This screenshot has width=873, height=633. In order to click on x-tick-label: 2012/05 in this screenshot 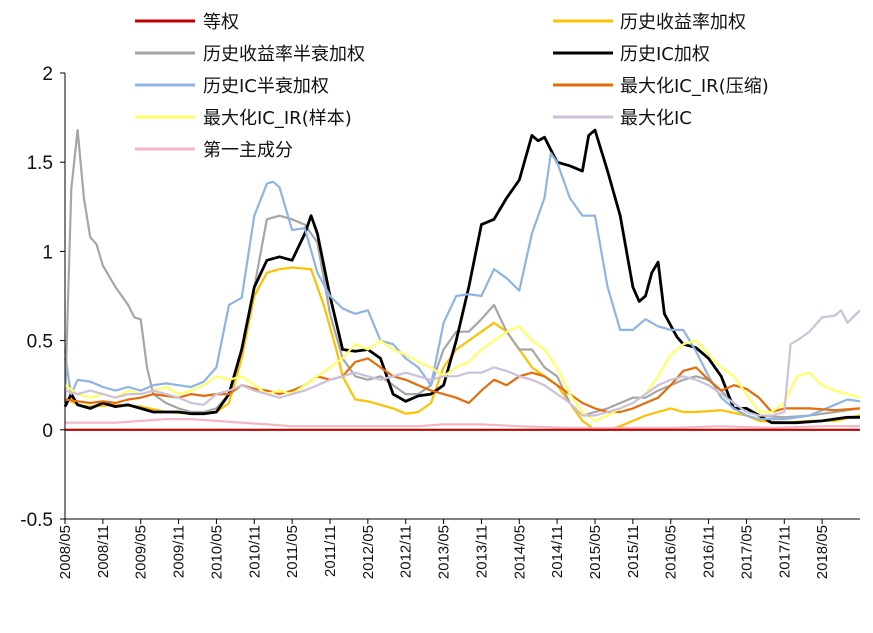, I will do `click(368, 552)`.